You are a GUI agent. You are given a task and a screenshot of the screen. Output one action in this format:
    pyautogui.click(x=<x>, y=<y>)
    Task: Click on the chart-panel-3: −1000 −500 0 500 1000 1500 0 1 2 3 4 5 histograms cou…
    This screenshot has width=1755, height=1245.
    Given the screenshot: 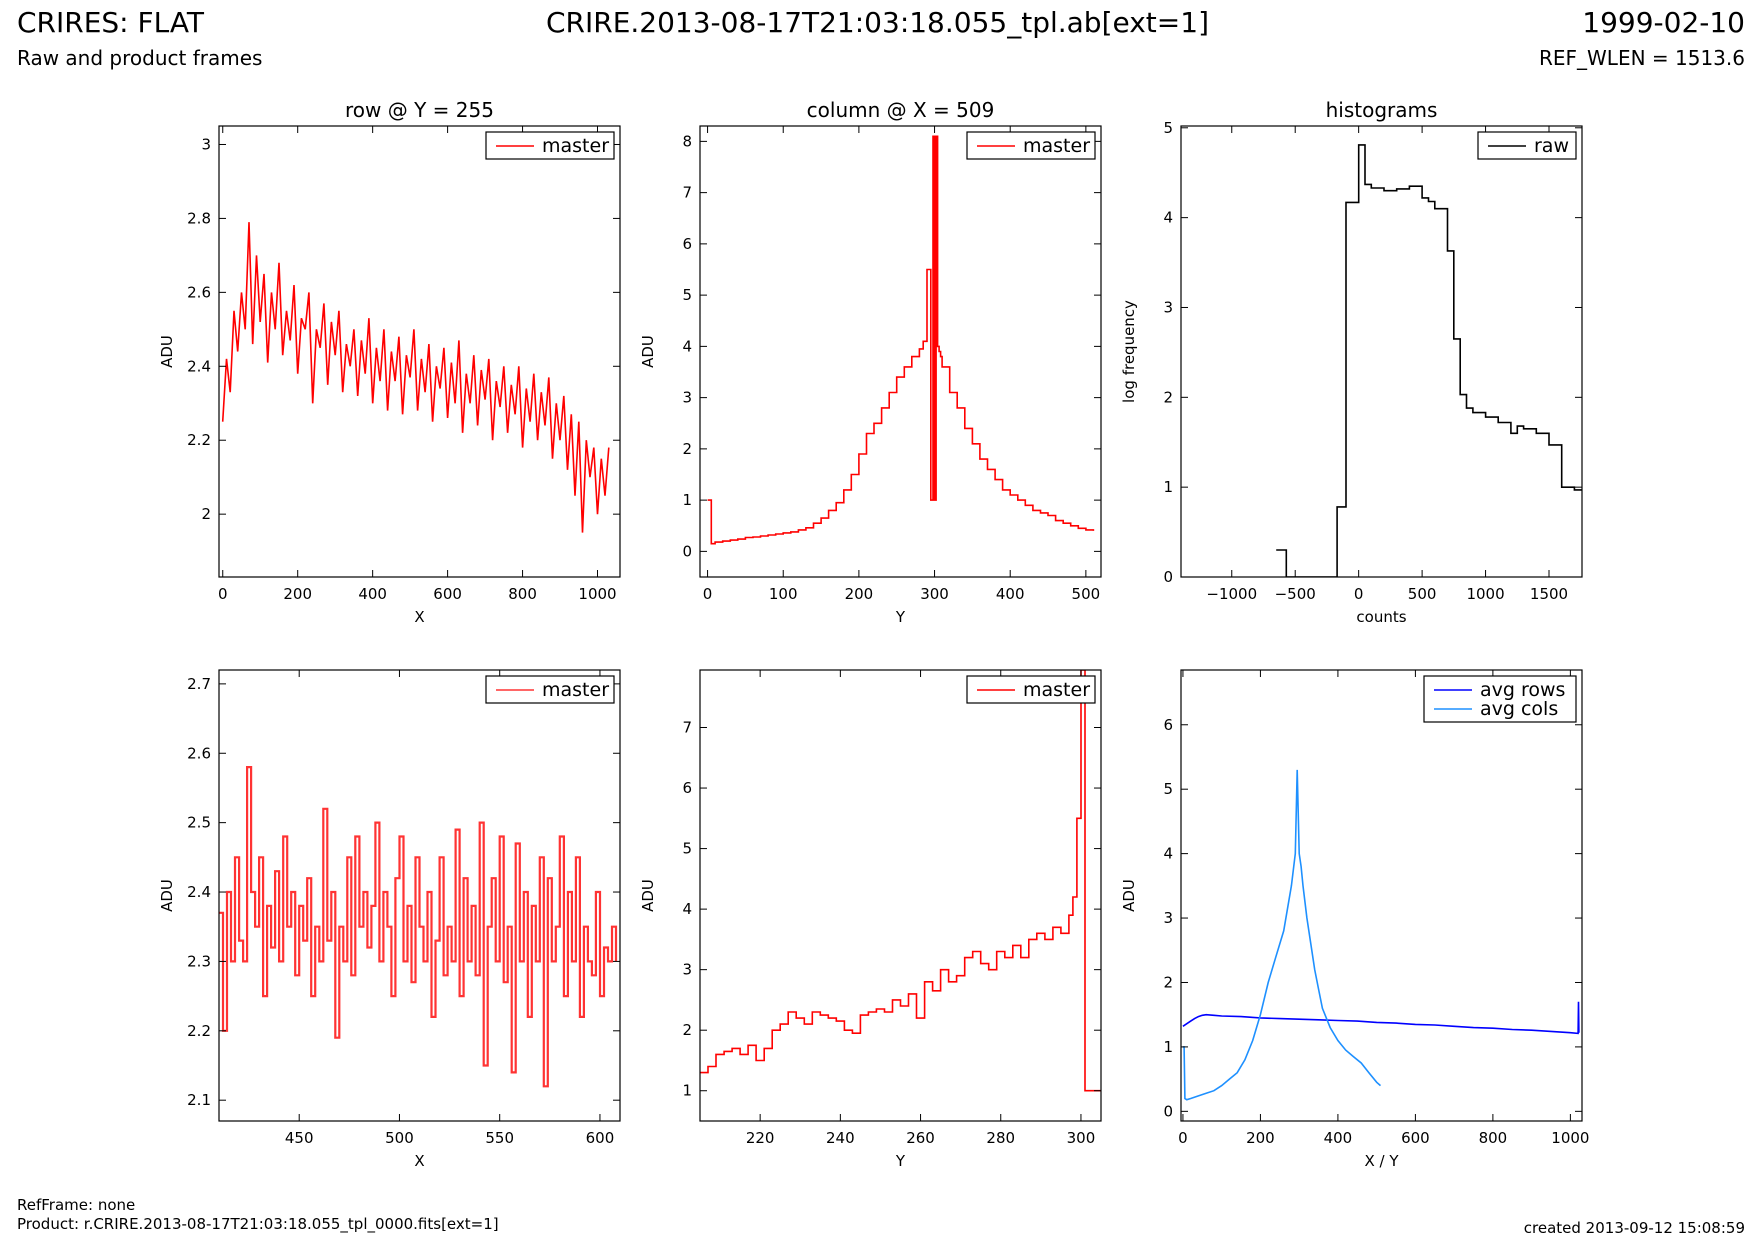 What is the action you would take?
    pyautogui.click(x=1351, y=362)
    